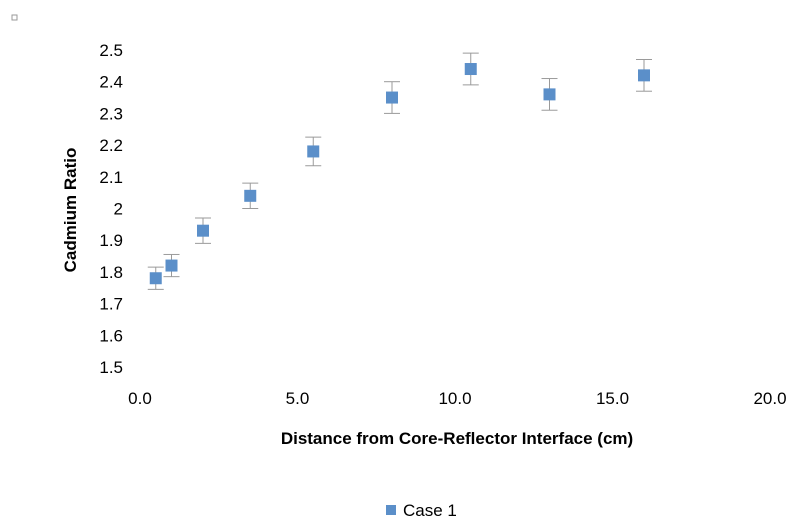 The image size is (797, 523). I want to click on y-tick-label: 2.5, so click(111, 50).